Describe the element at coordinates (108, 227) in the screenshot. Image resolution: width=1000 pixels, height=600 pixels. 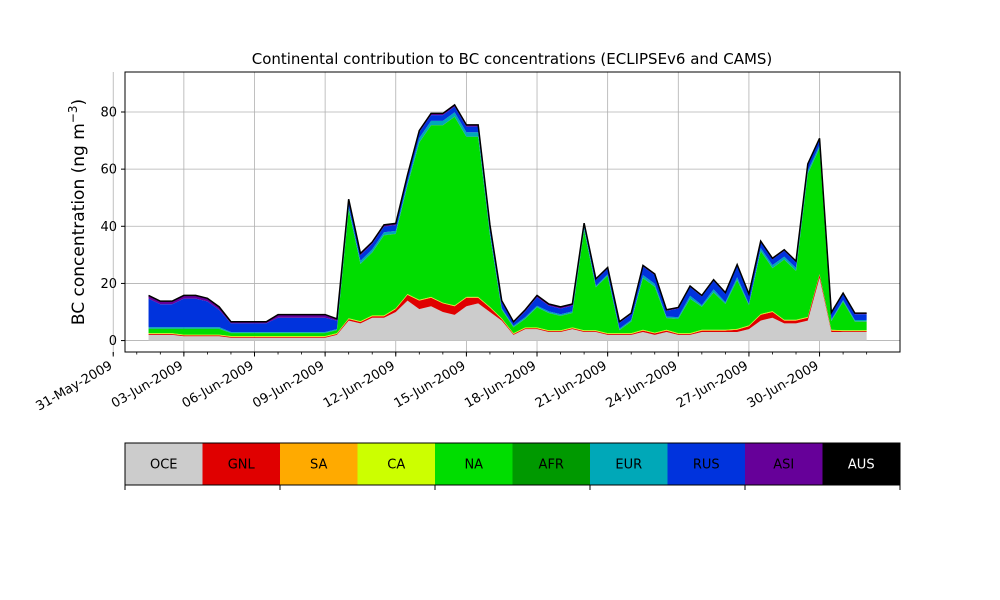
I see `y-tick-label-2: 40` at that location.